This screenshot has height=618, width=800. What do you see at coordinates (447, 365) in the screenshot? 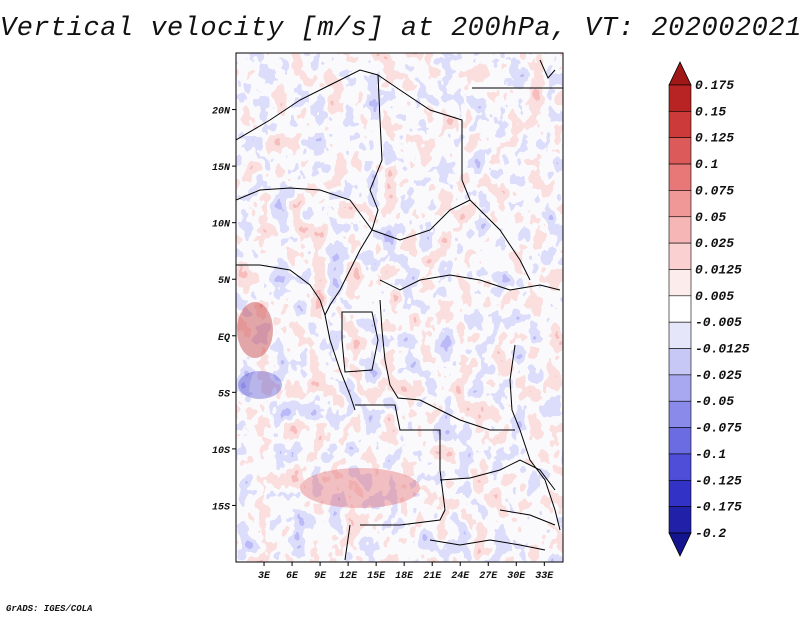
I see `border-drc-west` at bounding box center [447, 365].